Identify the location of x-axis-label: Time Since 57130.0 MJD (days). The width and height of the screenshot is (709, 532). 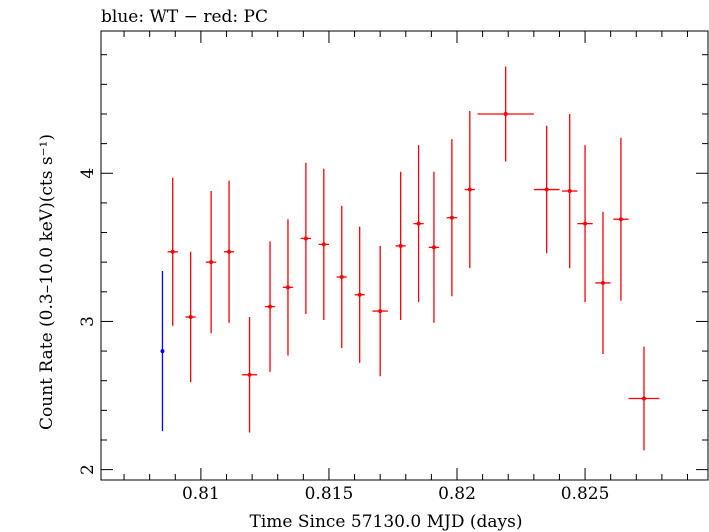
(386, 522).